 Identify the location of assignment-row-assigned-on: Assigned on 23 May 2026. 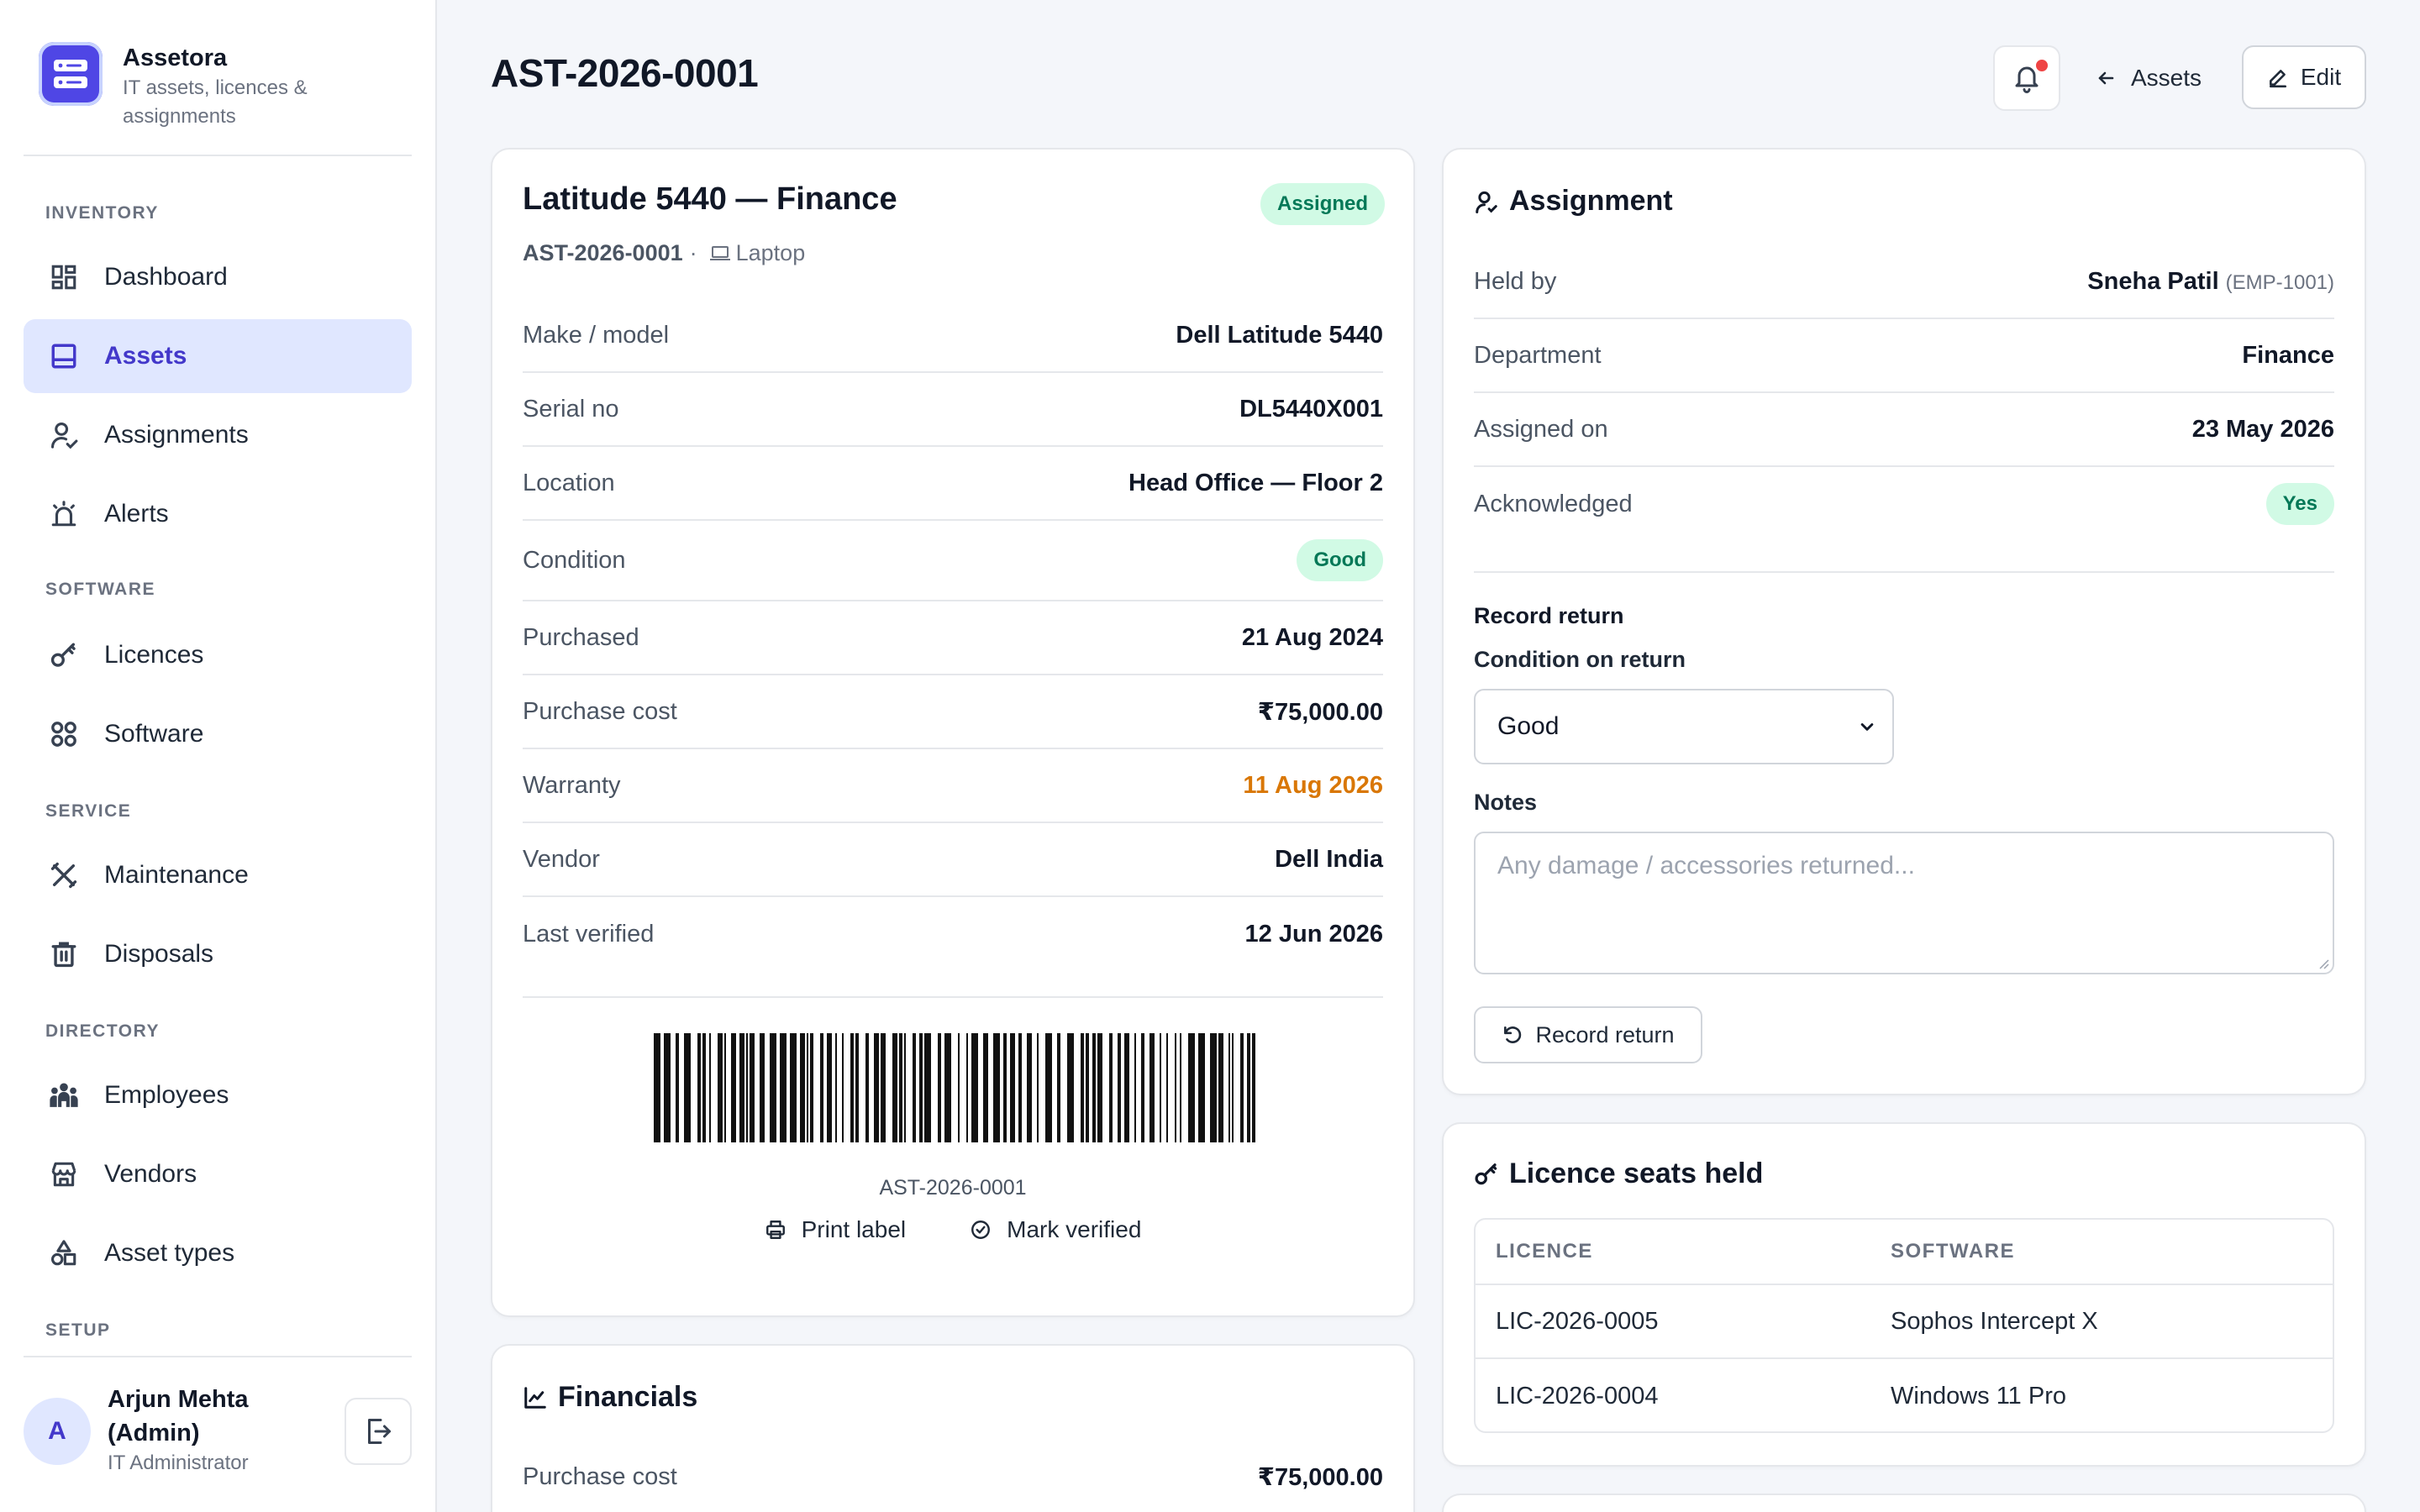
(1904, 430).